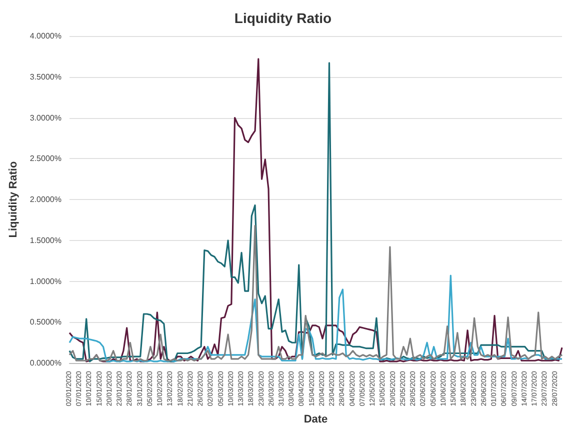 Image resolution: width=566 pixels, height=430 pixels. Describe the element at coordinates (316, 420) in the screenshot. I see `x-axis-title: Date` at that location.